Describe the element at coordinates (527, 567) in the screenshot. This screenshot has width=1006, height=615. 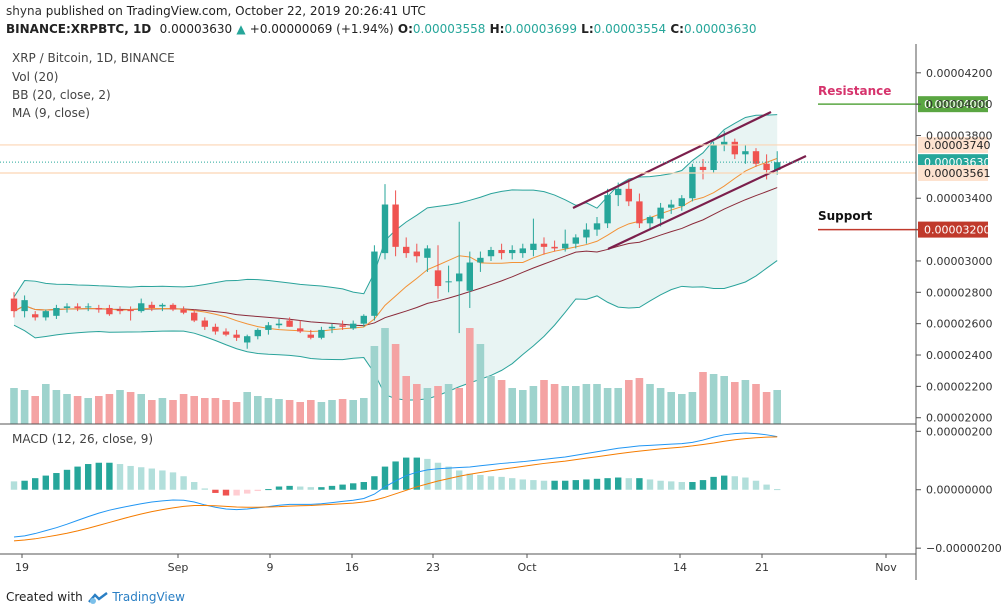
I see `time-tick-label: Oct` at that location.